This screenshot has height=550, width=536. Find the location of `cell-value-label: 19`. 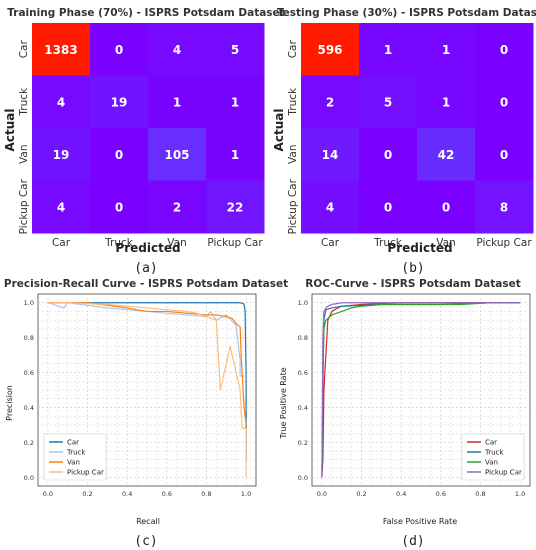

cell-value-label: 19 is located at coordinates (61, 155).